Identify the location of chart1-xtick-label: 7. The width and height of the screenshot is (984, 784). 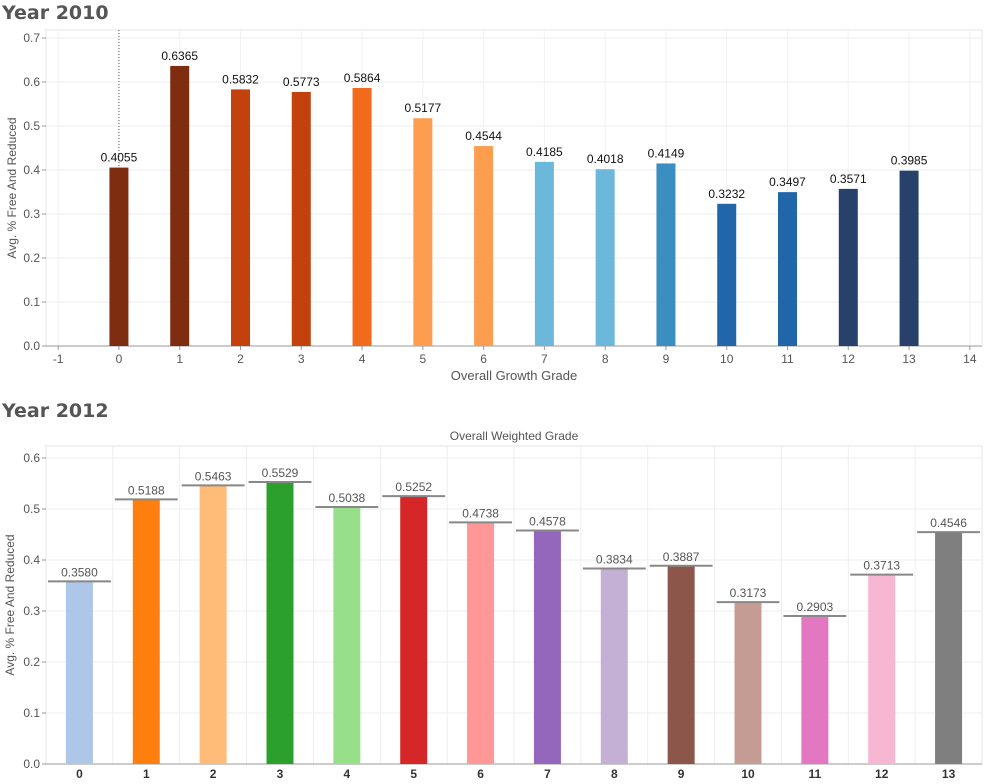
(544, 359).